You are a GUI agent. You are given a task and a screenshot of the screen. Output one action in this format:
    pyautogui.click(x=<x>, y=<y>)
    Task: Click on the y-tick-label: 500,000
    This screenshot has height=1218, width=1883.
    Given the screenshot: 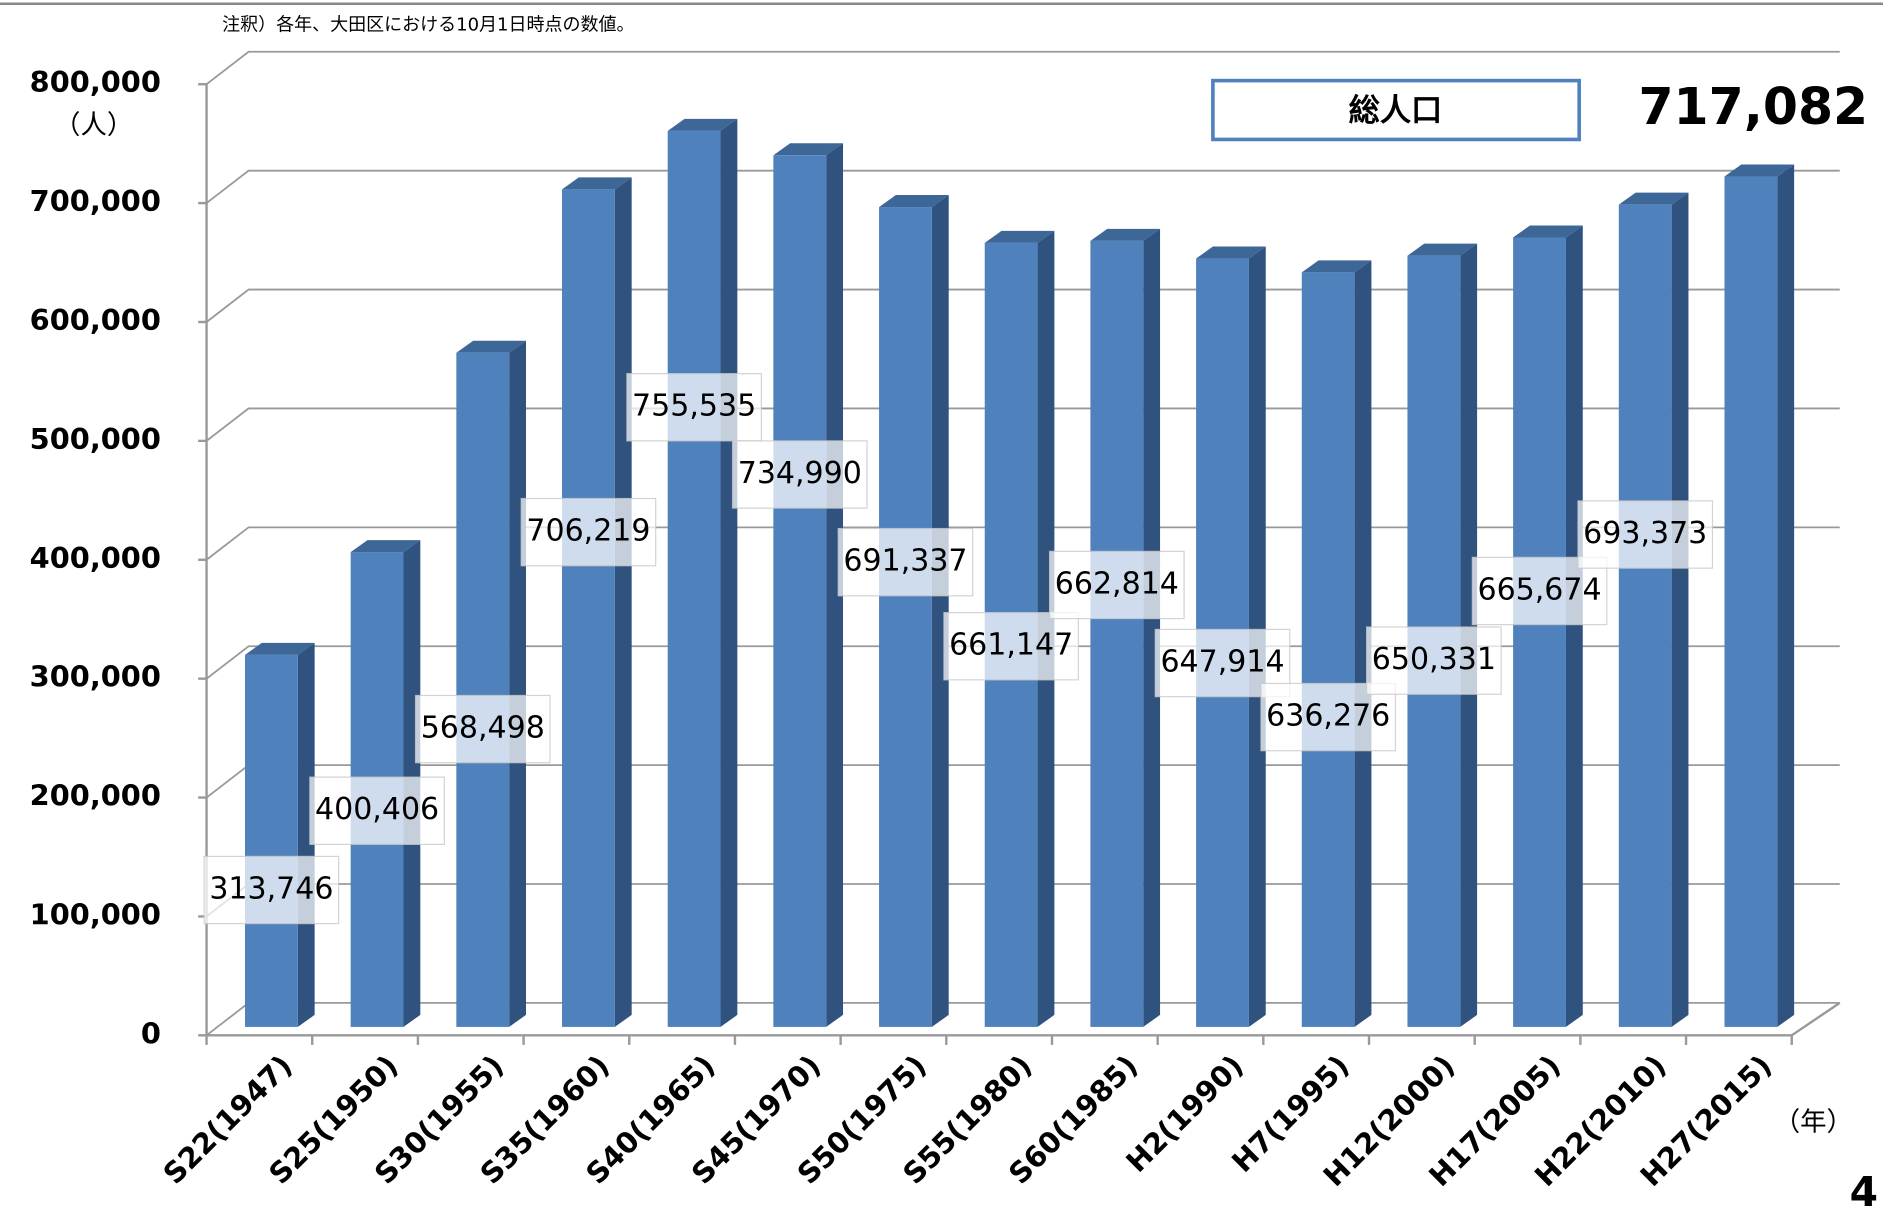 What is the action you would take?
    pyautogui.click(x=95, y=439)
    